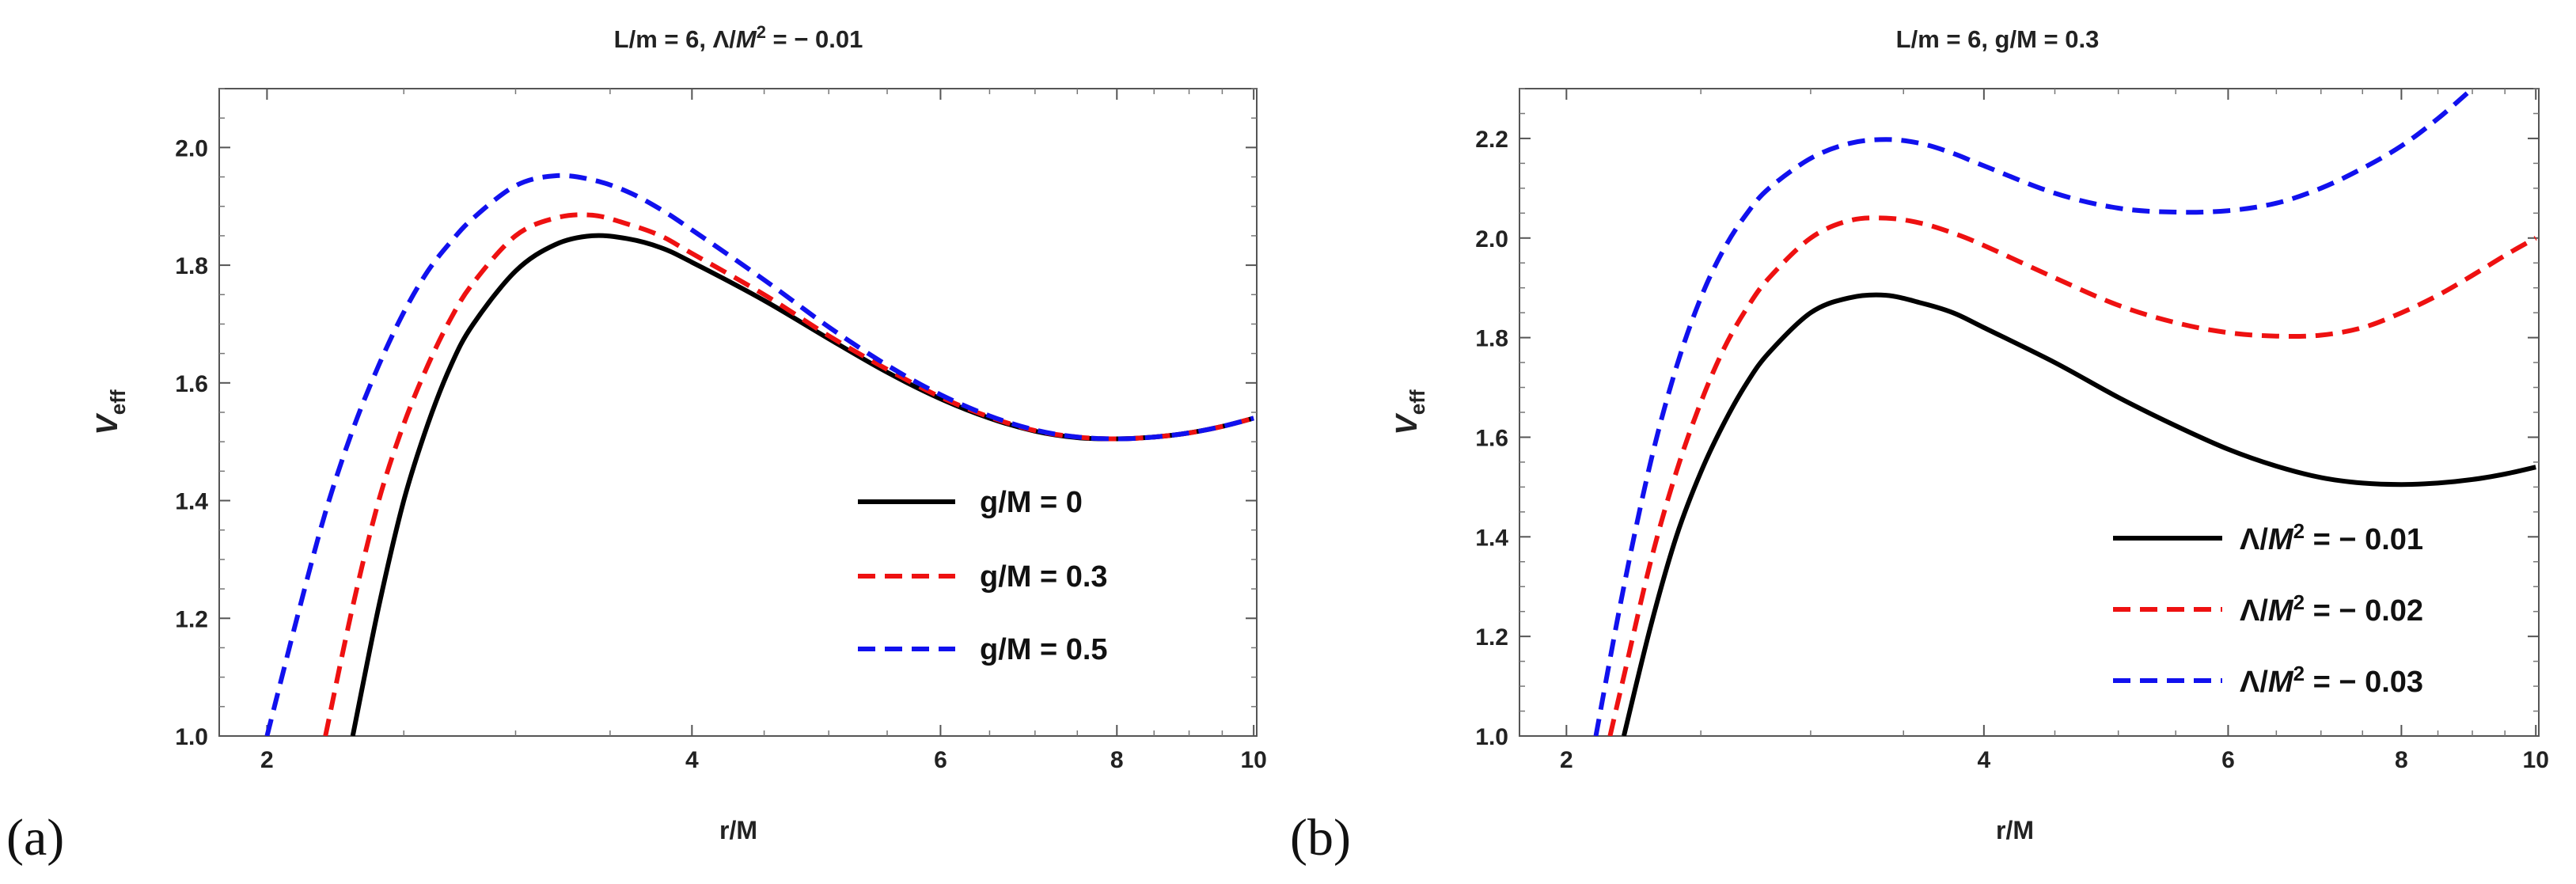 Image resolution: width=2576 pixels, height=884 pixels. I want to click on panel-b-legend-label-2: Λ/M2 = − 0.03, so click(2331, 680).